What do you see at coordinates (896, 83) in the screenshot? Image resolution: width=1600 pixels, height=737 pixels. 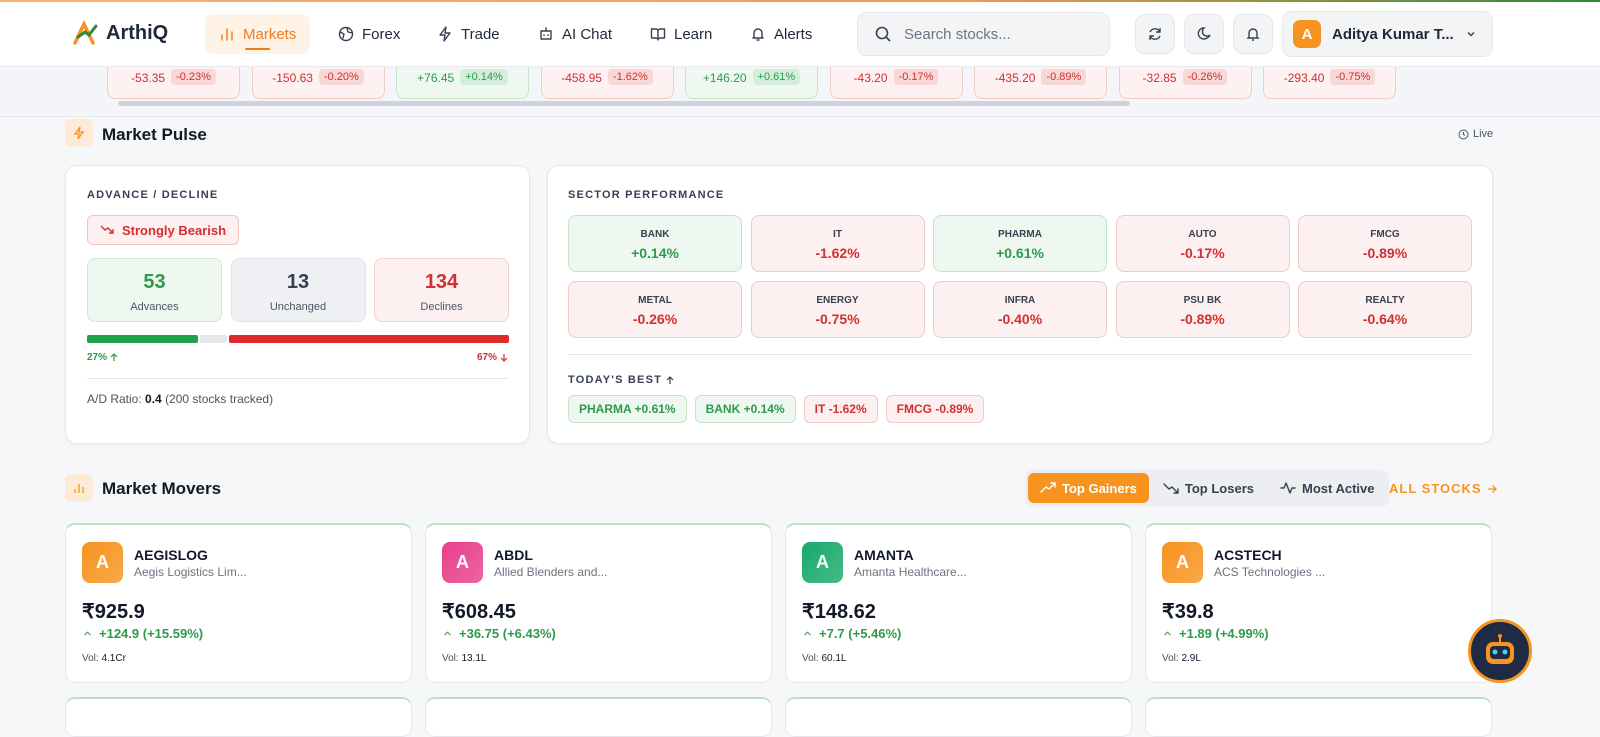 I see `ticker-card: -43.20 -0.17%` at bounding box center [896, 83].